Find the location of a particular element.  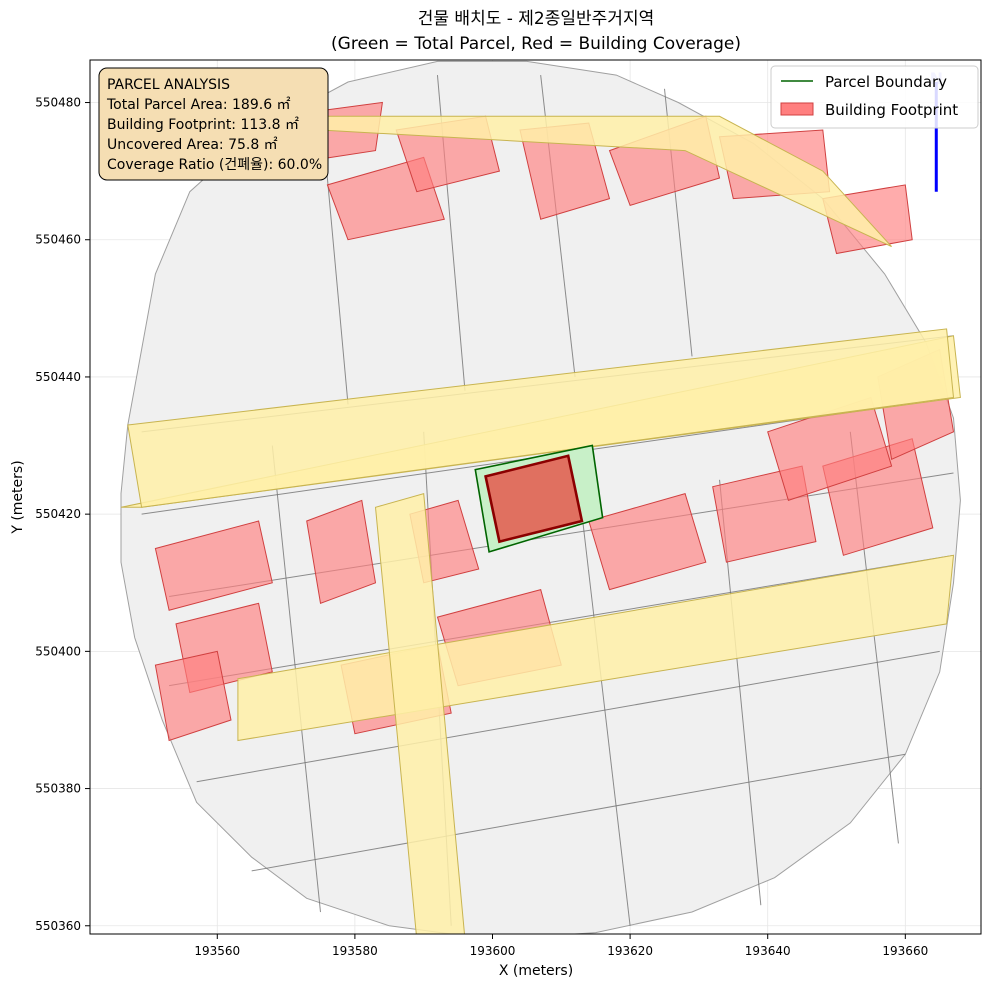

info-line-footprint: Building Footprint: 113.8 ㎡ is located at coordinates (203, 125).